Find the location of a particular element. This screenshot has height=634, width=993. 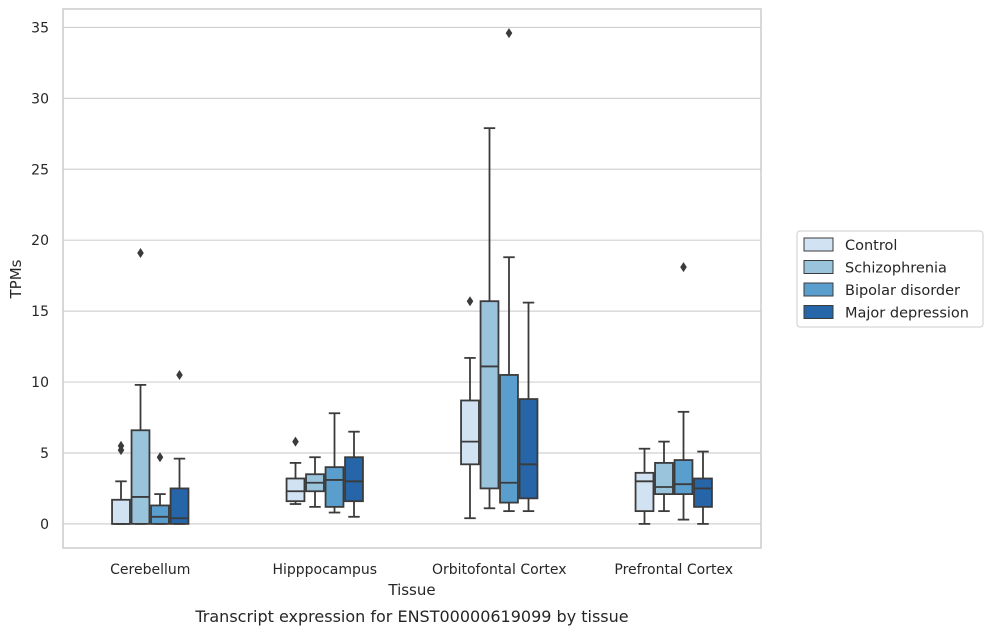

y-tick-label: 0 is located at coordinates (44, 525).